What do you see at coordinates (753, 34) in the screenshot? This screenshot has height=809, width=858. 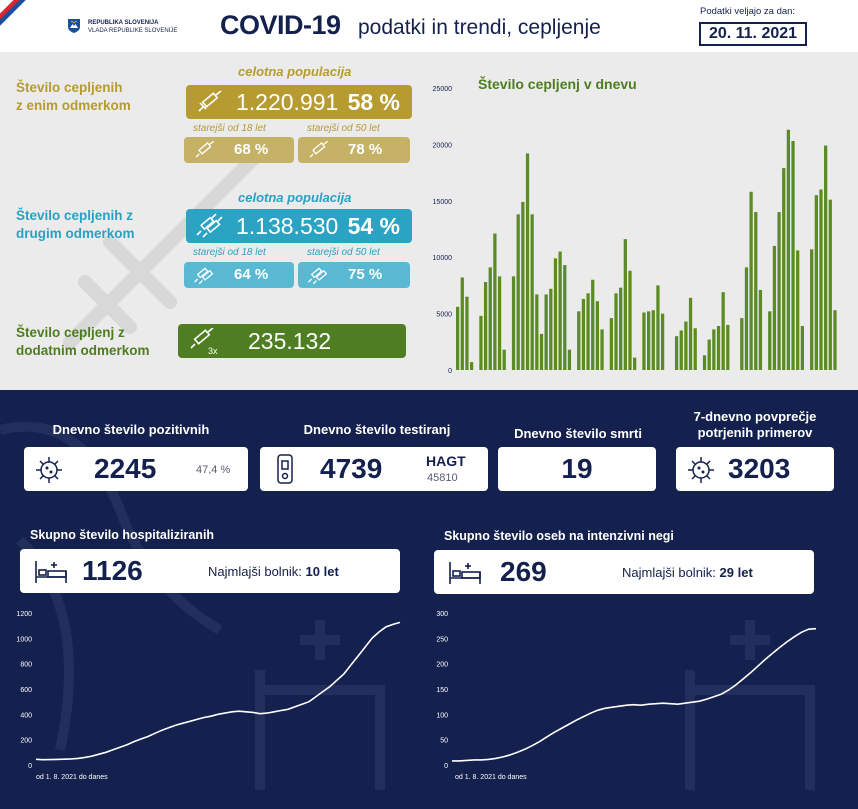 I see `date-value: 20. 11. 2021` at bounding box center [753, 34].